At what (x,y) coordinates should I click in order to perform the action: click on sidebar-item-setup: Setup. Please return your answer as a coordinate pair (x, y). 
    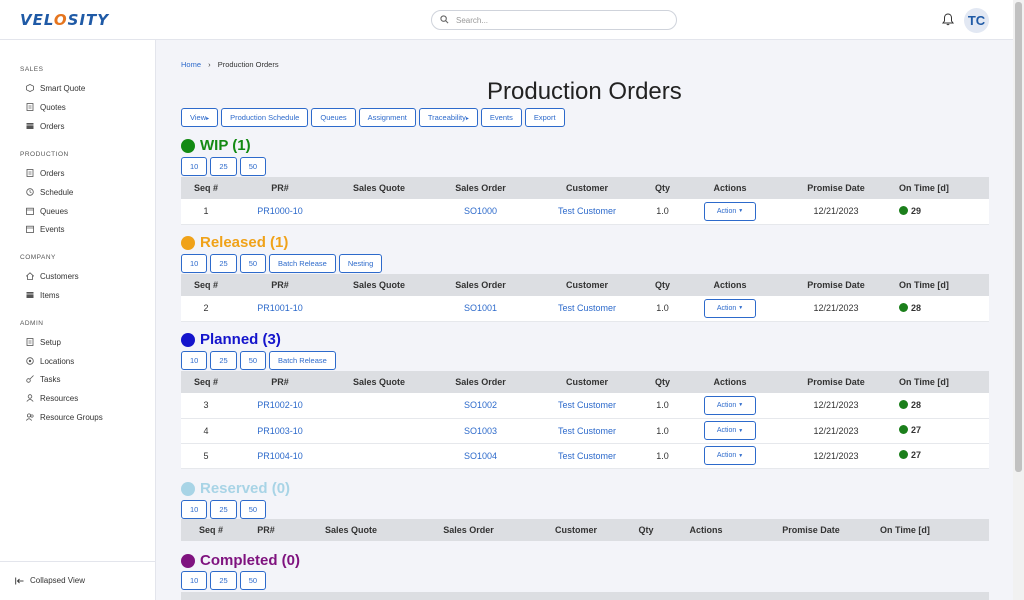
    Looking at the image, I should click on (43, 342).